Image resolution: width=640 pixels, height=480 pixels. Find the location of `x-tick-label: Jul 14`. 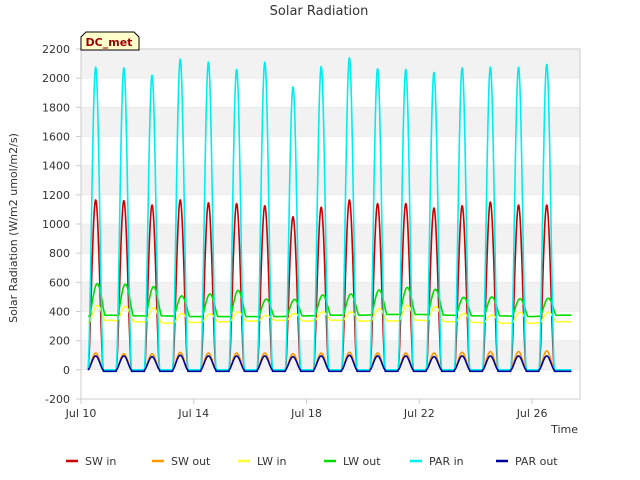

x-tick-label: Jul 14 is located at coordinates (193, 413).